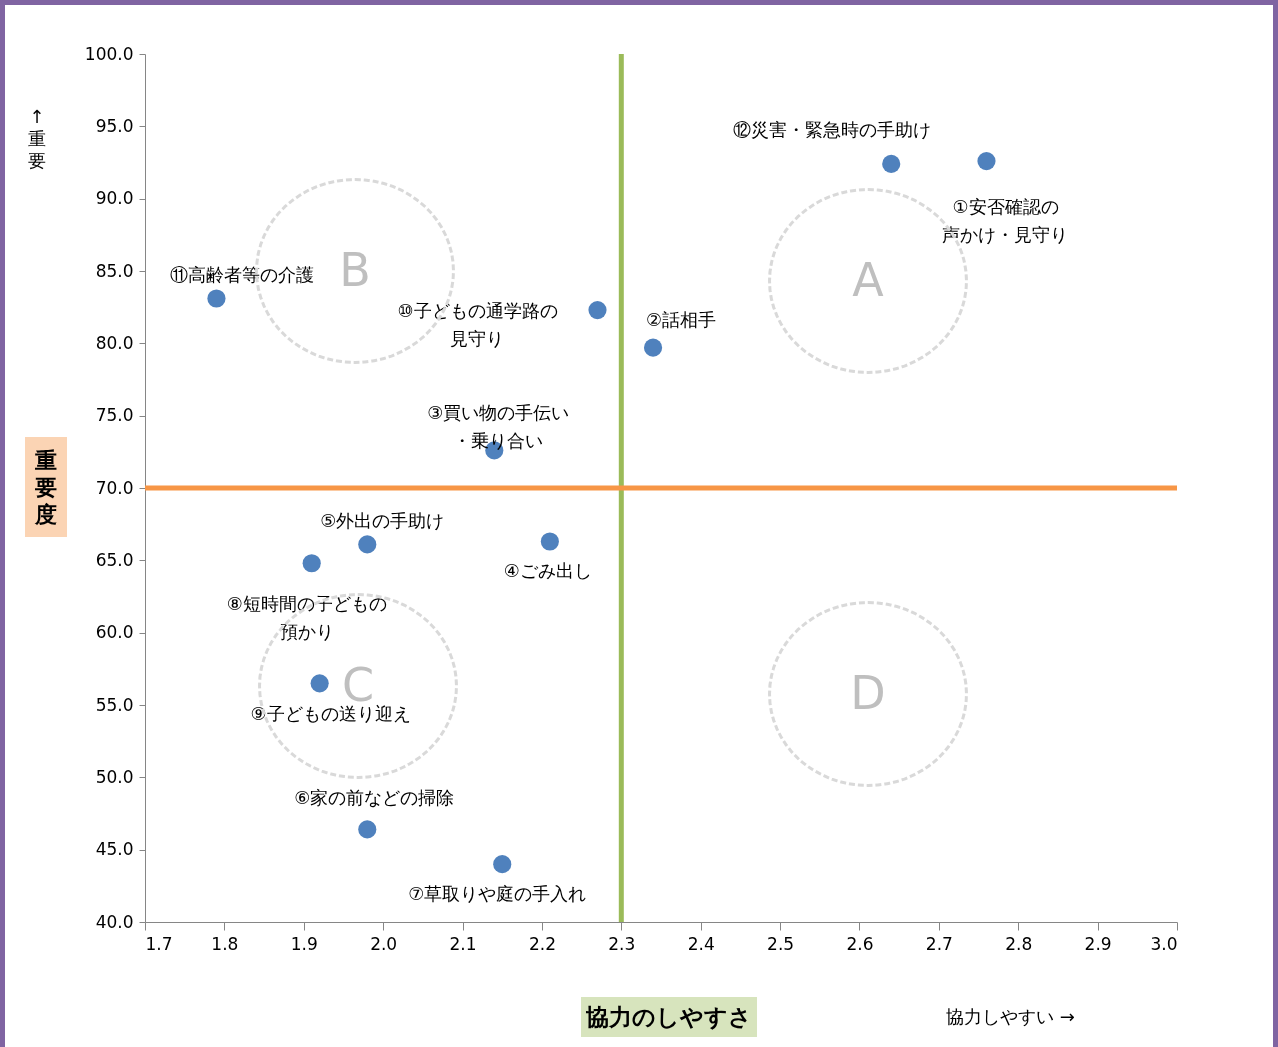  Describe the element at coordinates (37, 139) in the screenshot. I see `text: ↑ 重要` at that location.